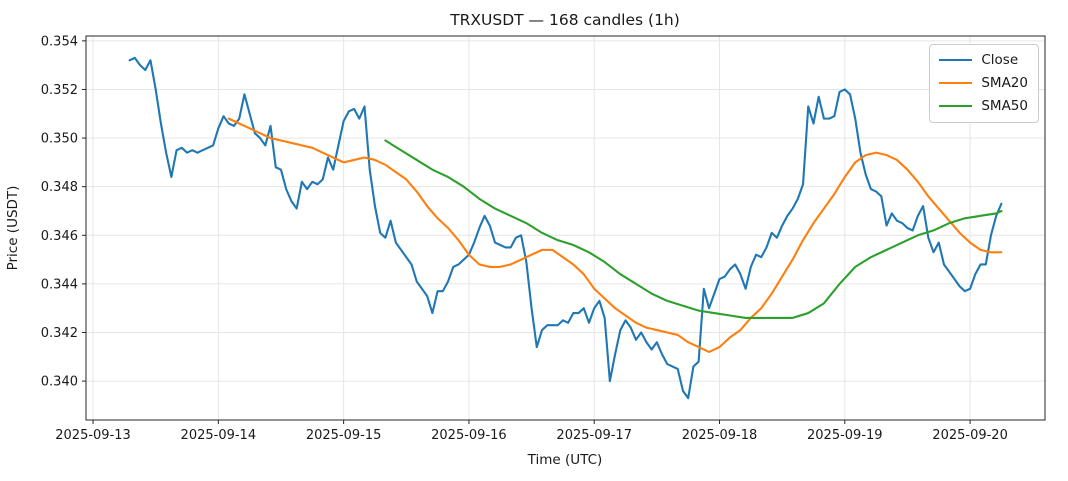  What do you see at coordinates (469, 435) in the screenshot?
I see `x-tick-label: 2025-09-16` at bounding box center [469, 435].